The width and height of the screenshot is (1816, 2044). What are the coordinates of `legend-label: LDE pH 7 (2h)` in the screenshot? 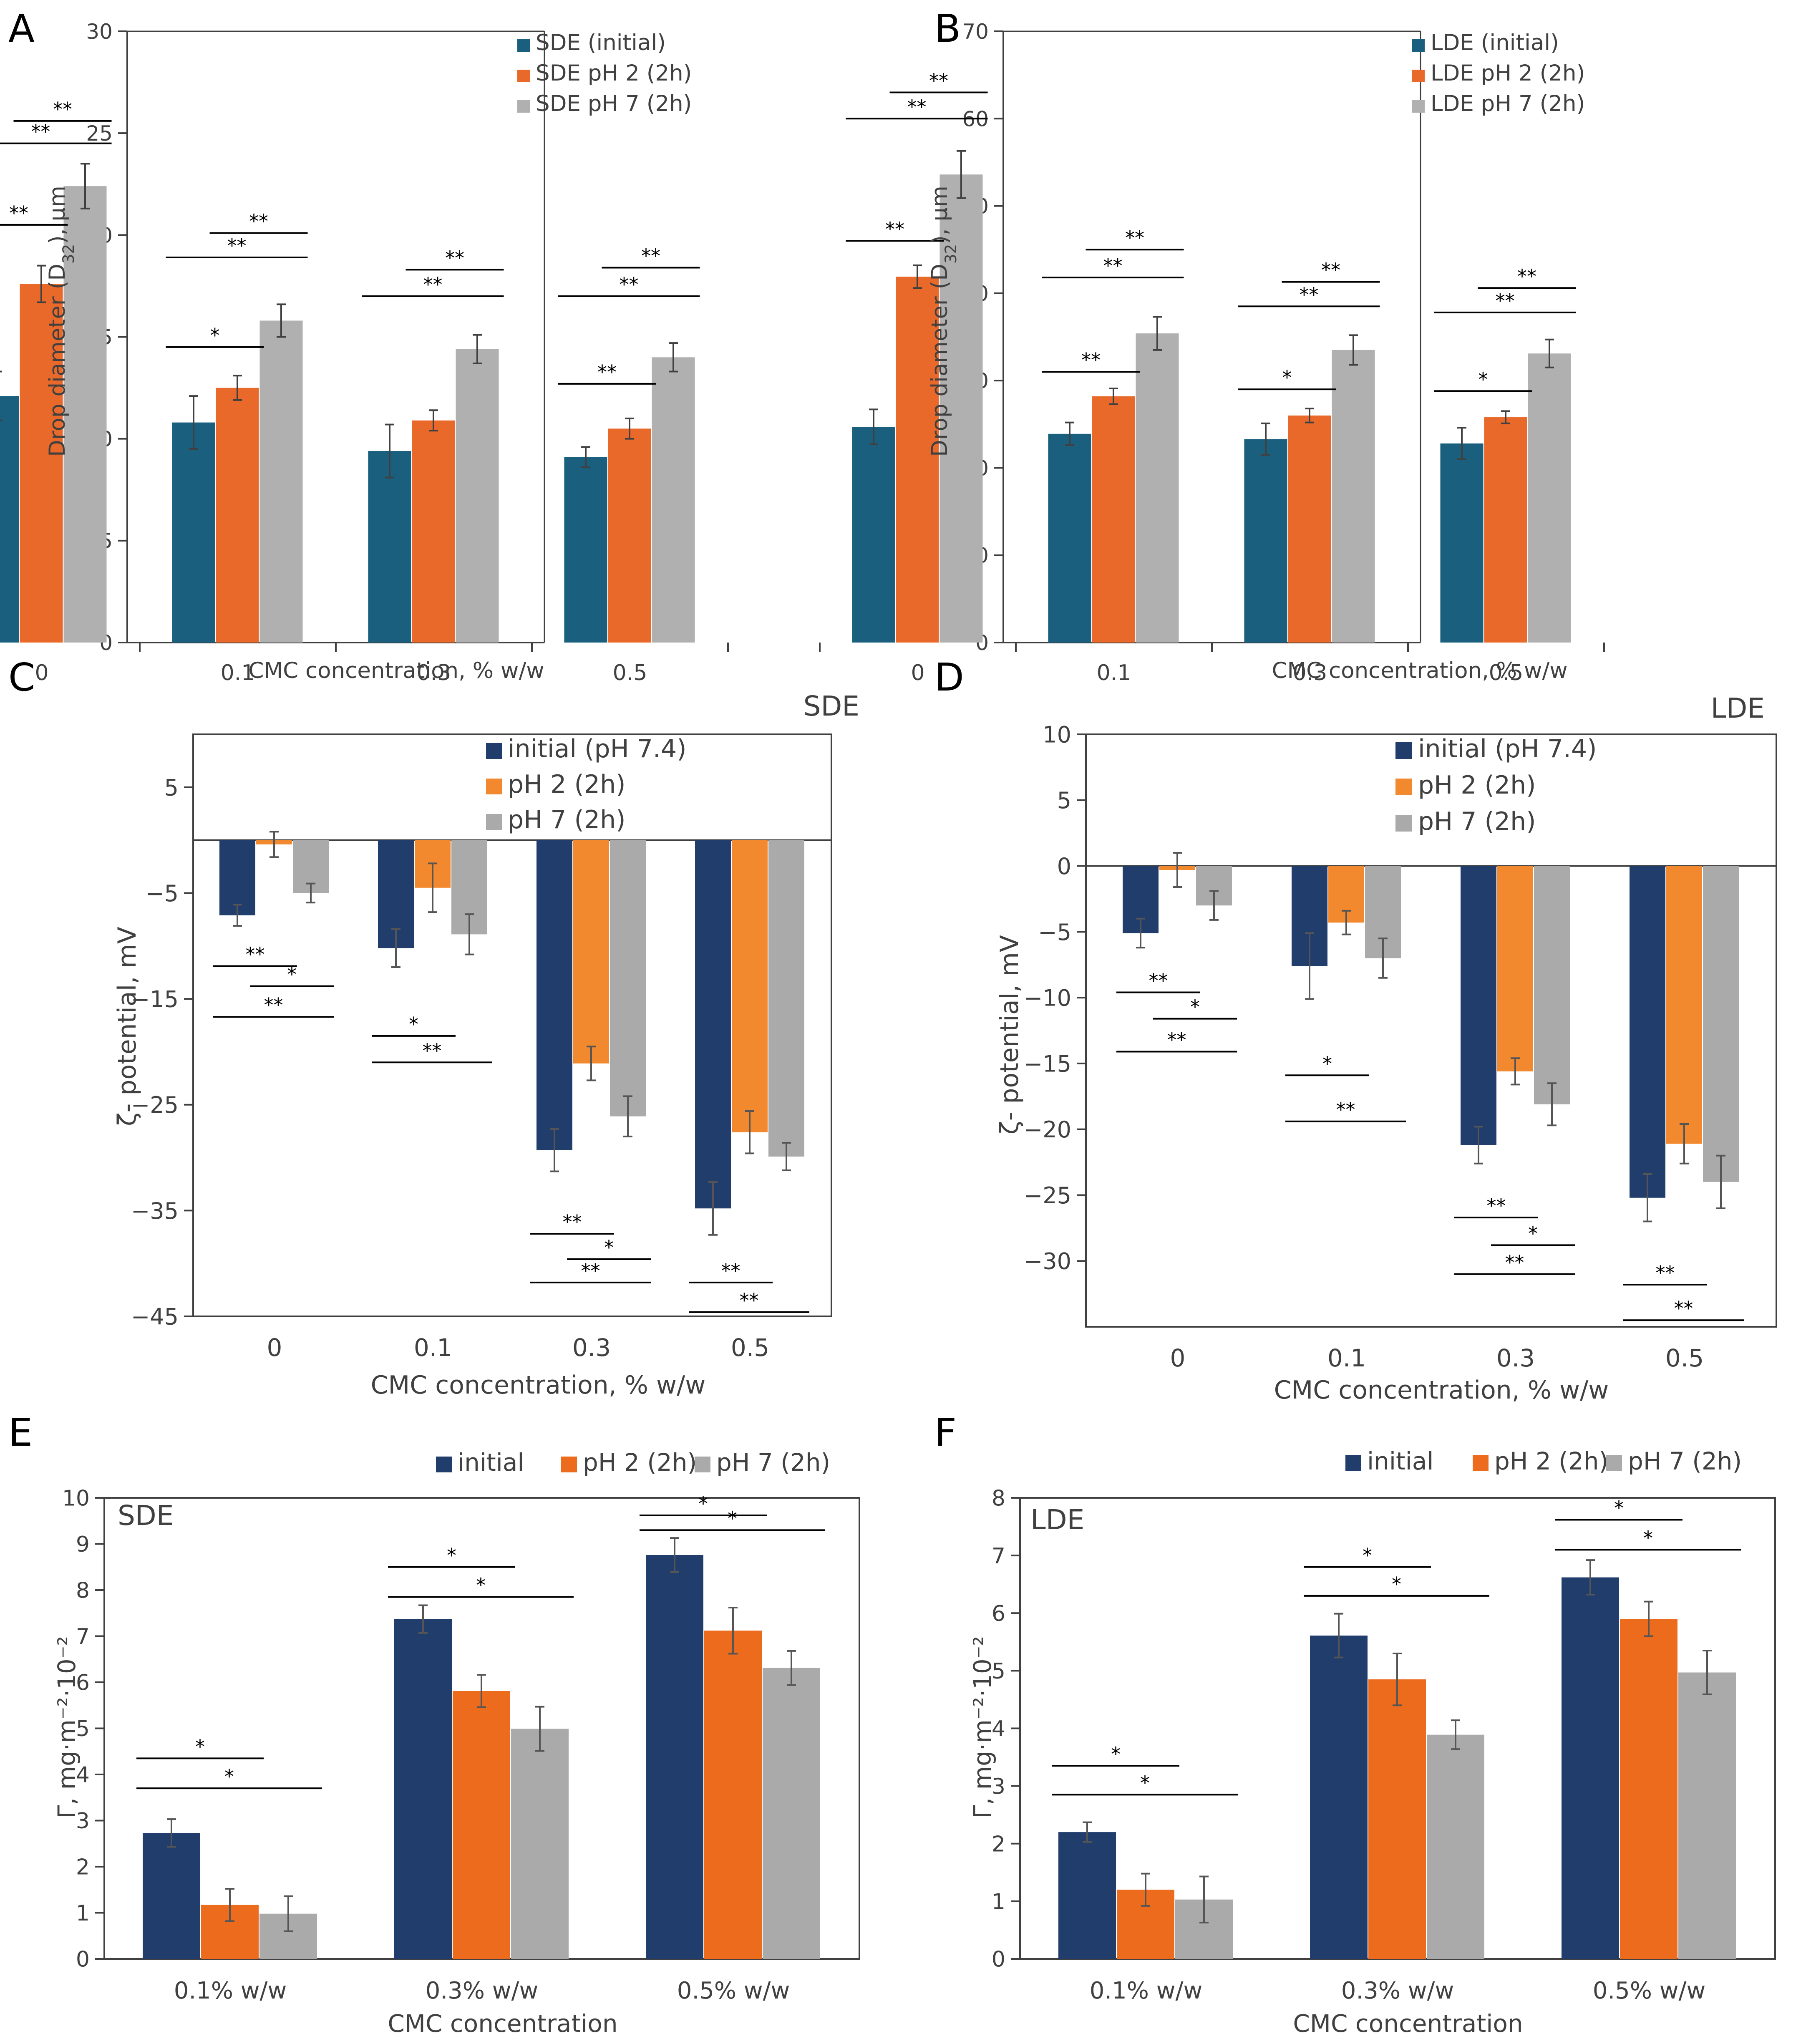 It's located at (1508, 103).